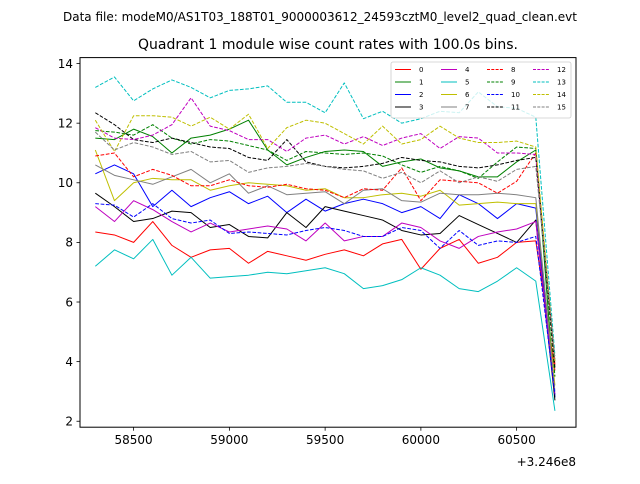 The image size is (640, 484). I want to click on y-tick-label: 4, so click(69, 362).